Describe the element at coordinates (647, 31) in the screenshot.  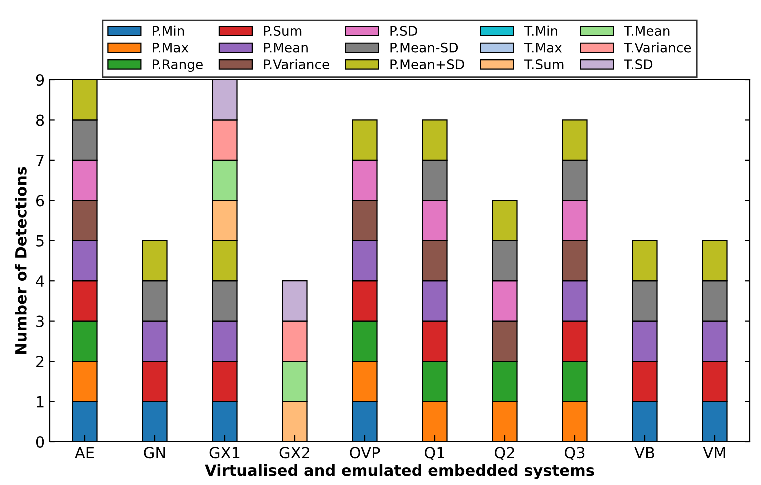
I see `legend-label: T.Mean` at that location.